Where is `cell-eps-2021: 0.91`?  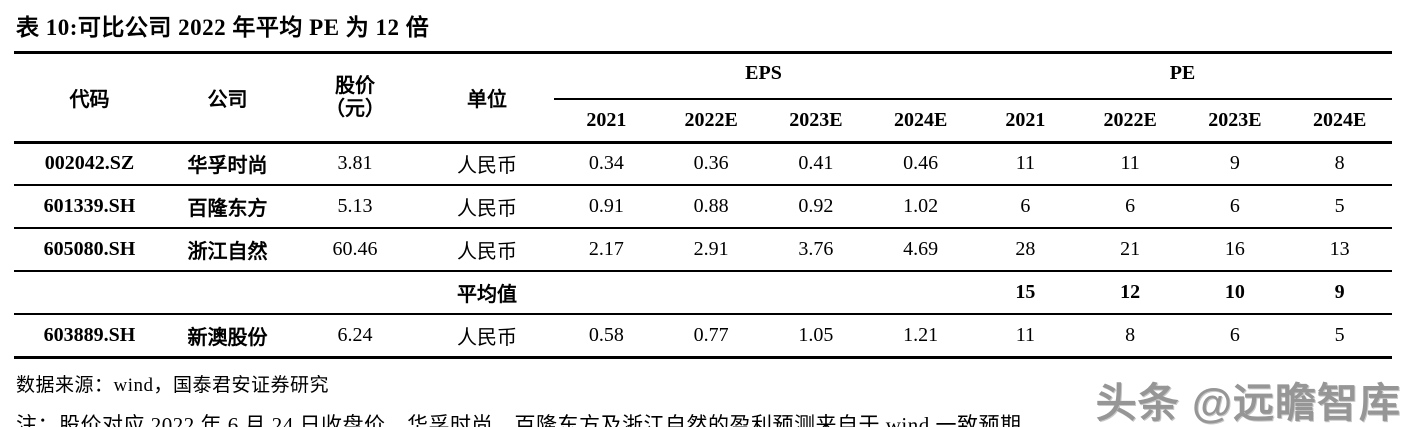 cell-eps-2021: 0.91 is located at coordinates (606, 207).